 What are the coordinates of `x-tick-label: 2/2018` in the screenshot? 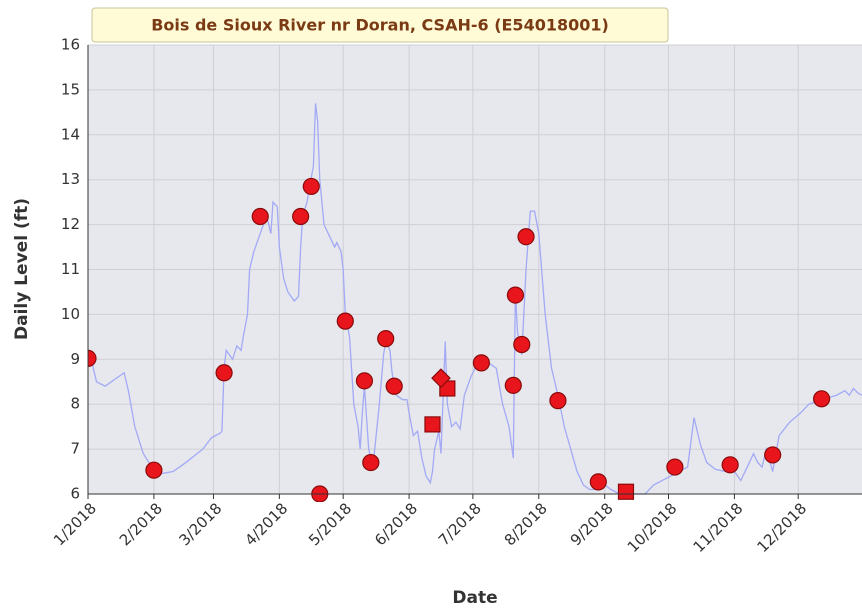 It's located at (141, 524).